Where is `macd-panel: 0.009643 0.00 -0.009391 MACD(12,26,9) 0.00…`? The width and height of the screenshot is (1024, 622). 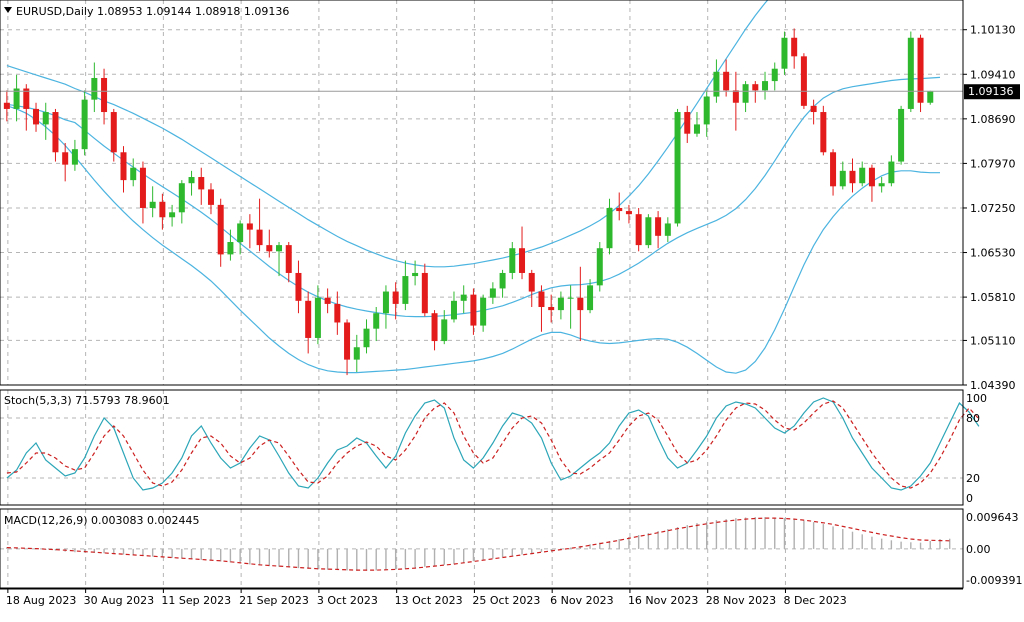
macd-panel: 0.009643 0.00 -0.009391 MACD(12,26,9) 0.00… is located at coordinates (511, 548).